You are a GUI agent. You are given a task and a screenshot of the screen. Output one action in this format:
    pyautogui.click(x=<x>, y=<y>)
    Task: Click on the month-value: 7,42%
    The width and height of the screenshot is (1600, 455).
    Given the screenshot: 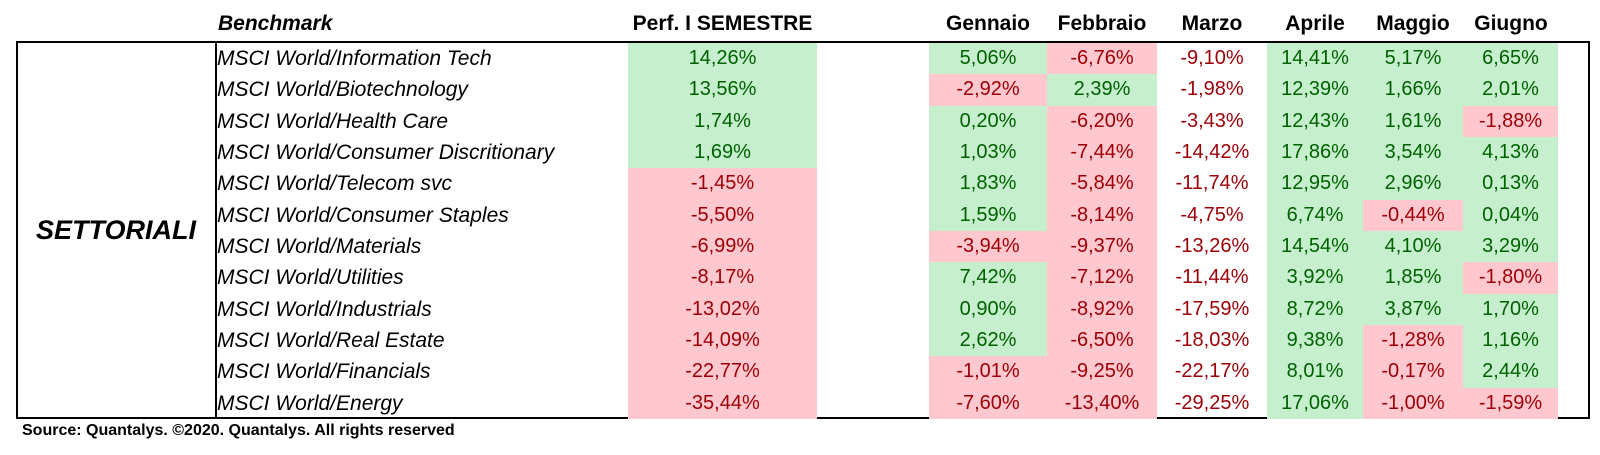 What is the action you would take?
    pyautogui.click(x=988, y=278)
    